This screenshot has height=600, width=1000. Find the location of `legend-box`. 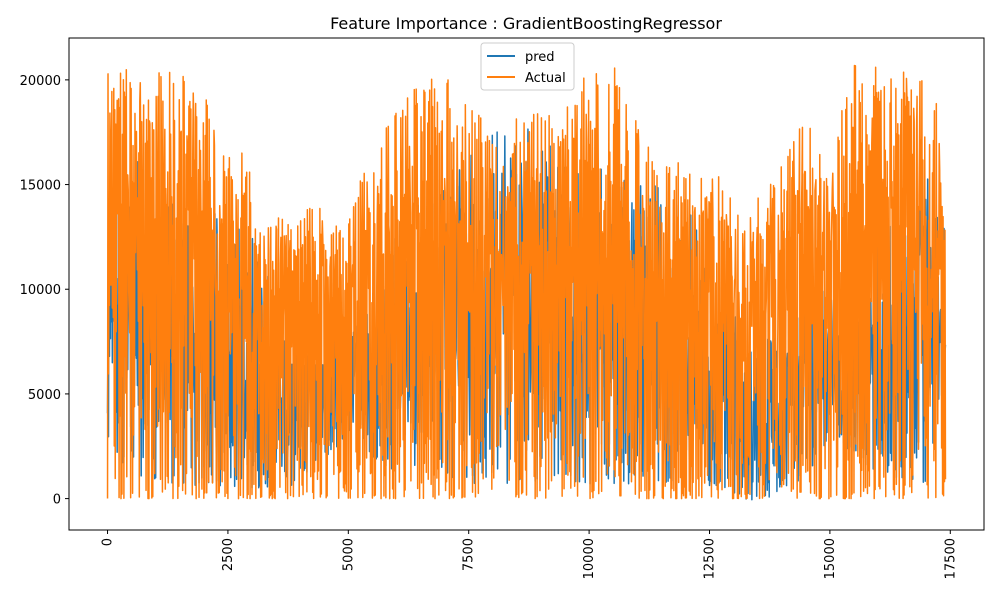

legend-box is located at coordinates (527, 66).